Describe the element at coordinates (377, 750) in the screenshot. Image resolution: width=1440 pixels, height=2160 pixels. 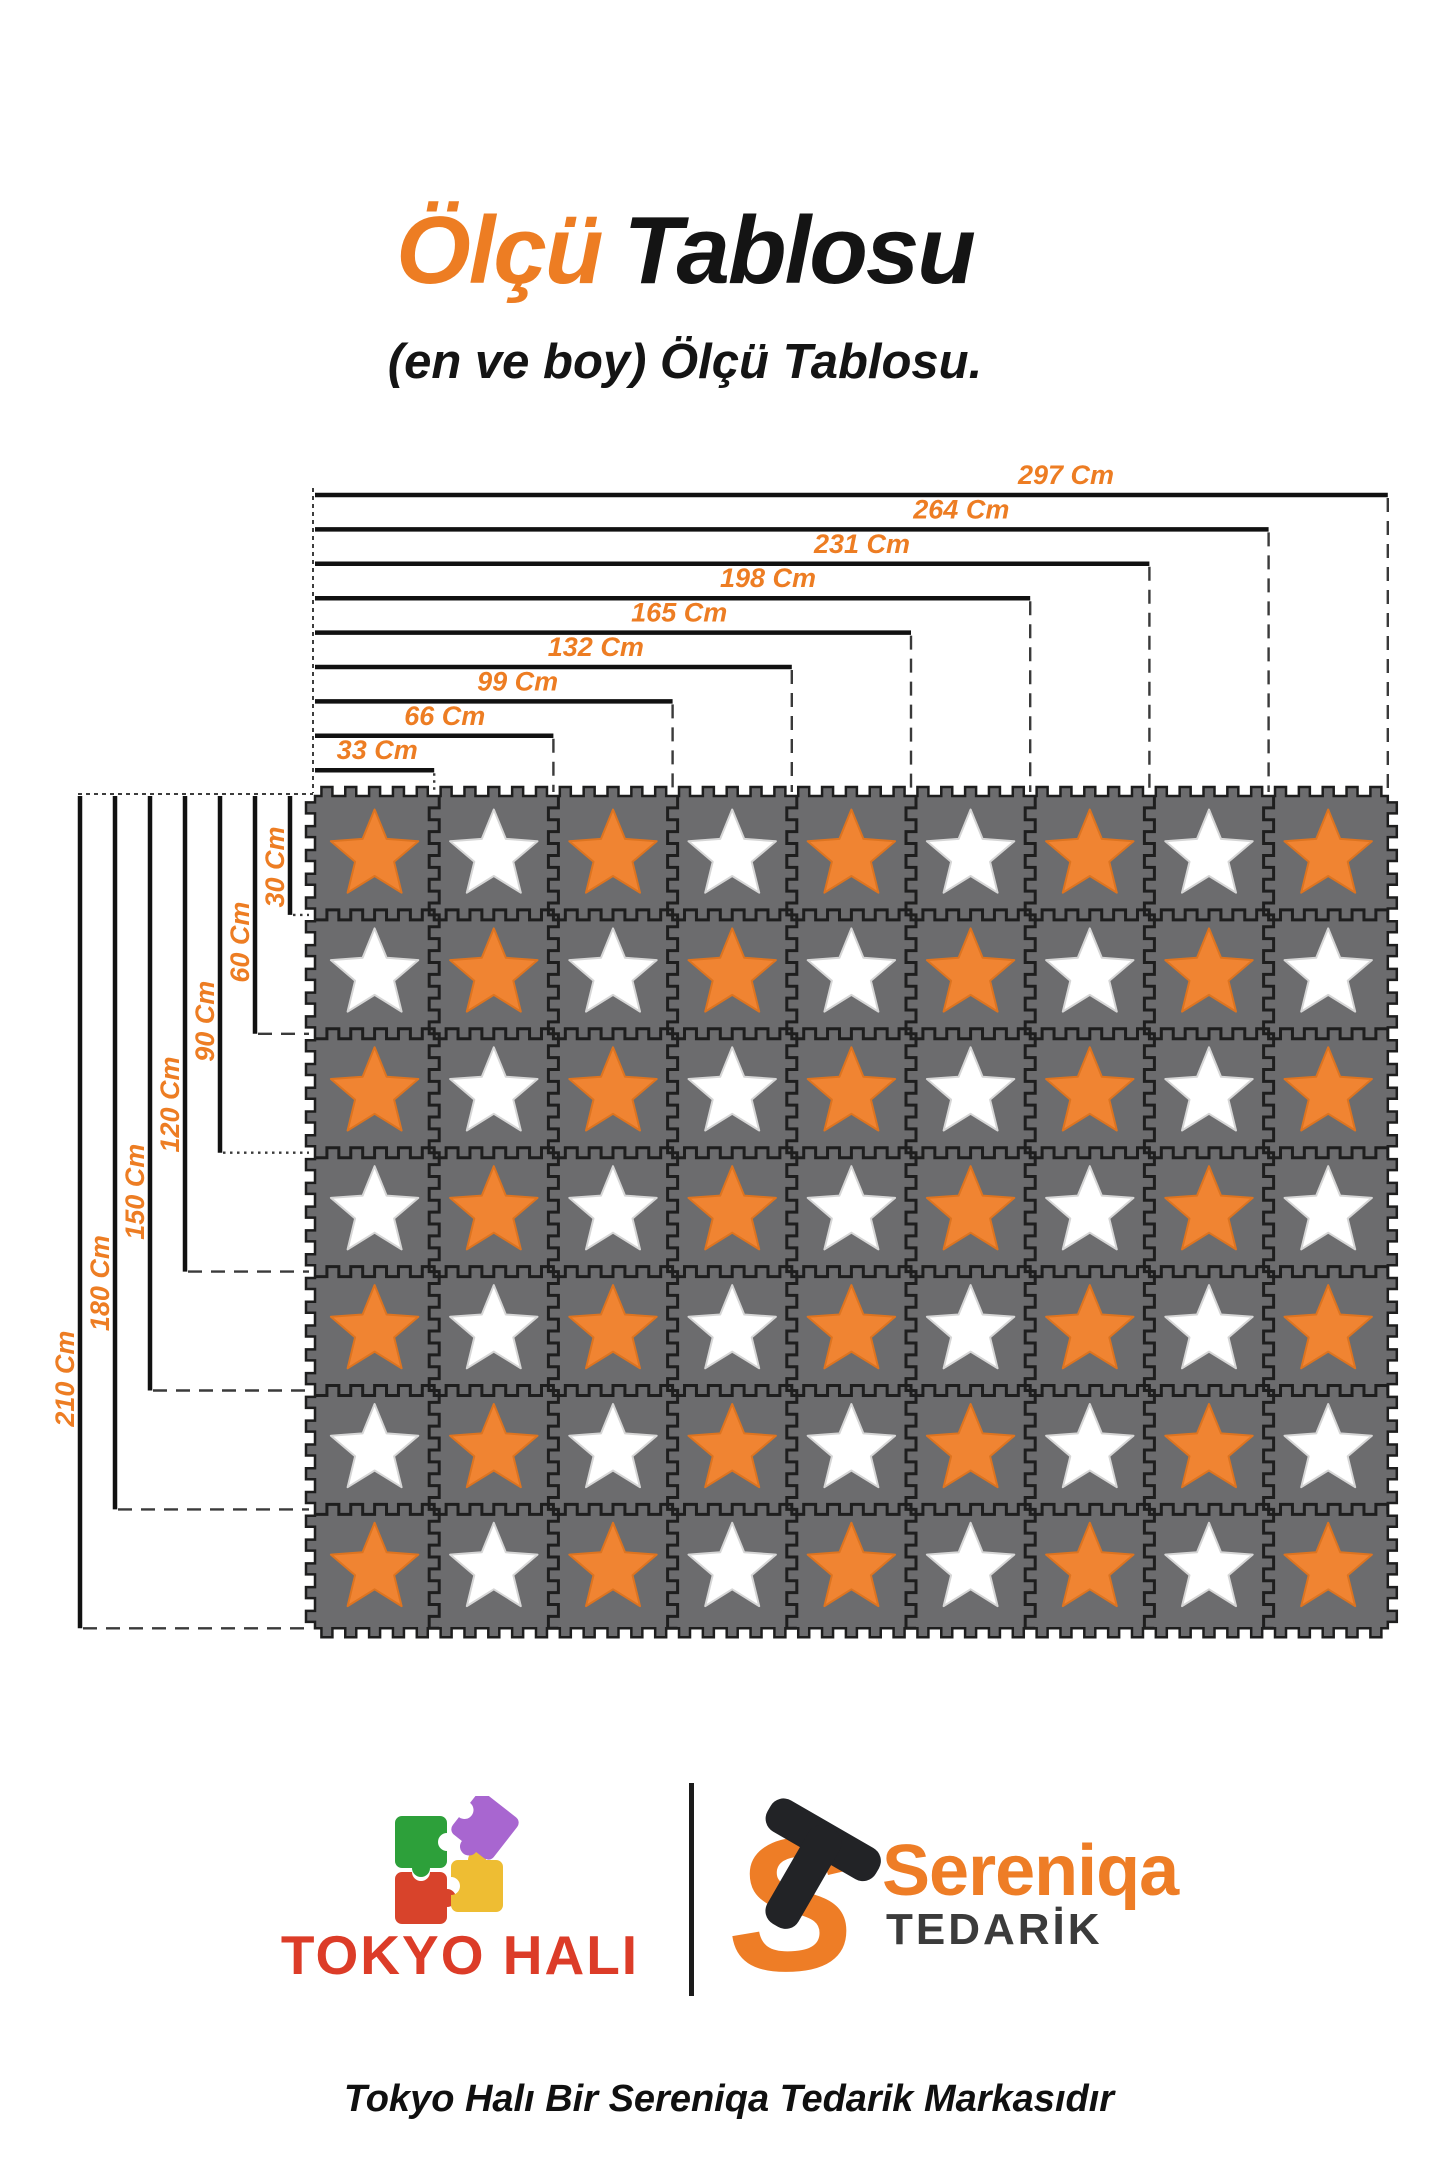
I see `width-dimension-label-33: 33 Cm` at that location.